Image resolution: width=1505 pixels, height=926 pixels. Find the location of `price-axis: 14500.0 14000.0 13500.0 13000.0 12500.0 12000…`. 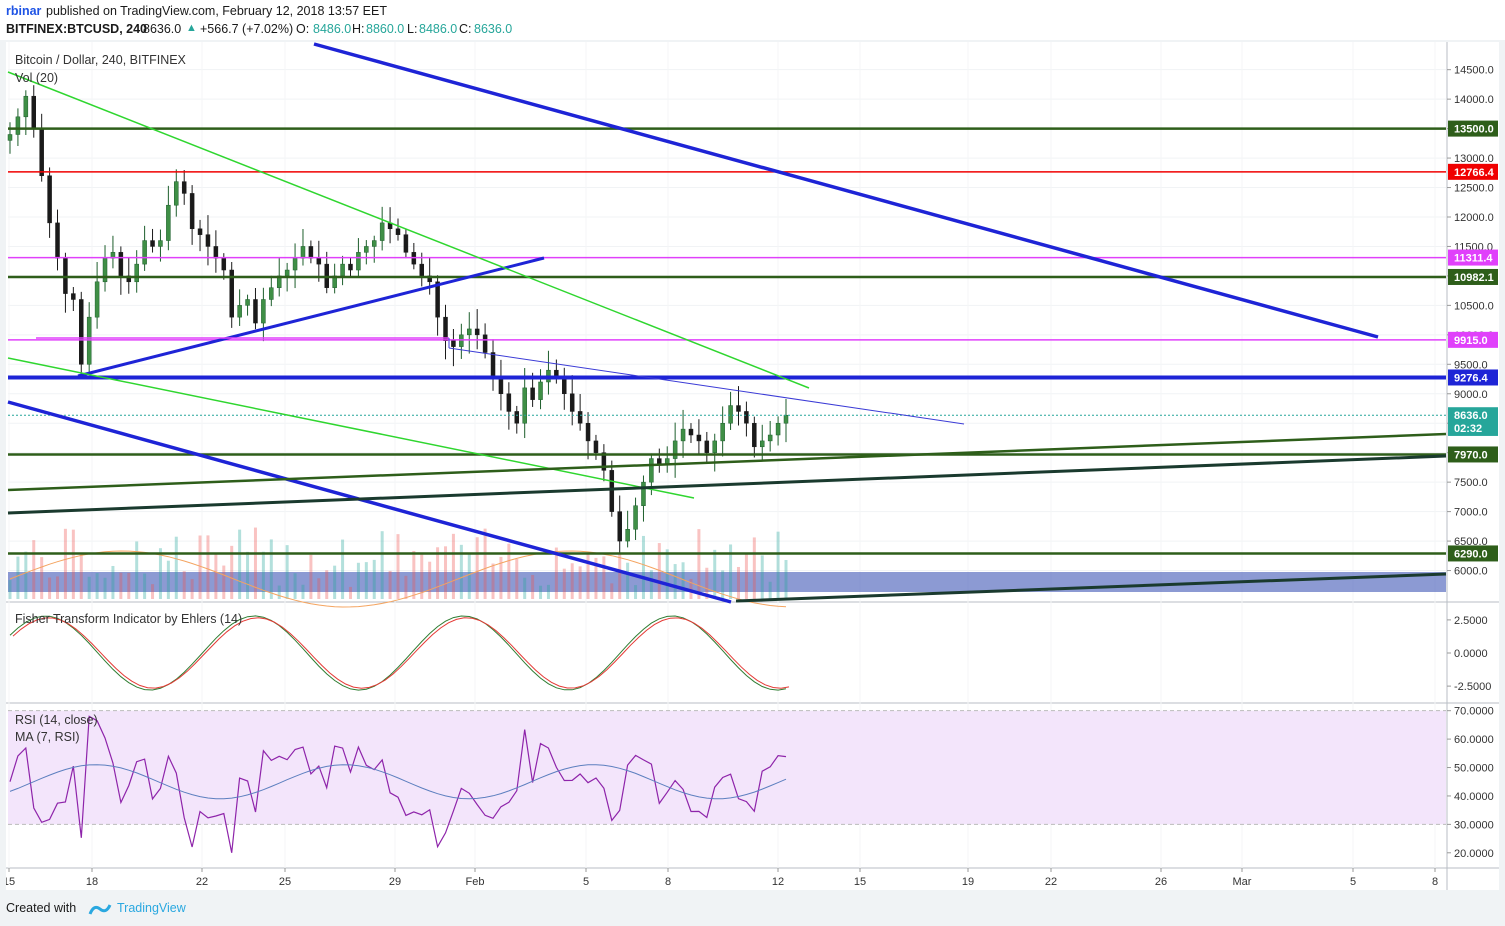

price-axis: 14500.0 14000.0 13500.0 13000.0 12500.0 12000… is located at coordinates (1472, 462).